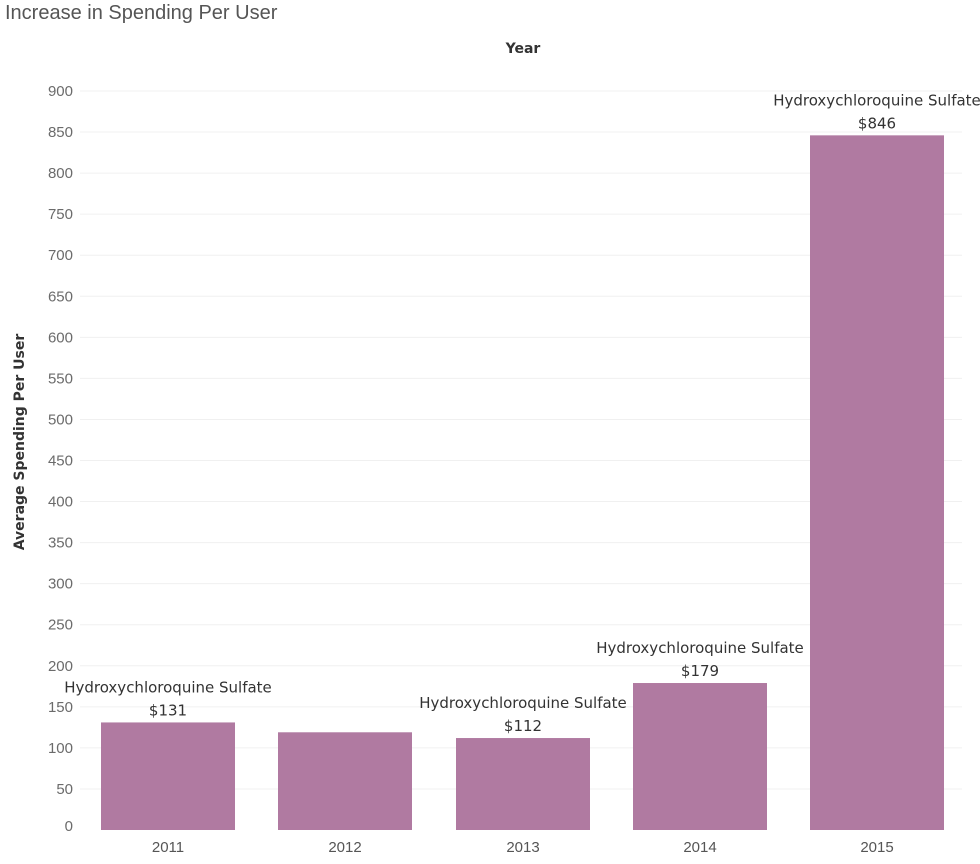 The image size is (980, 864). Describe the element at coordinates (877, 123) in the screenshot. I see `data-label-value: $846` at that location.